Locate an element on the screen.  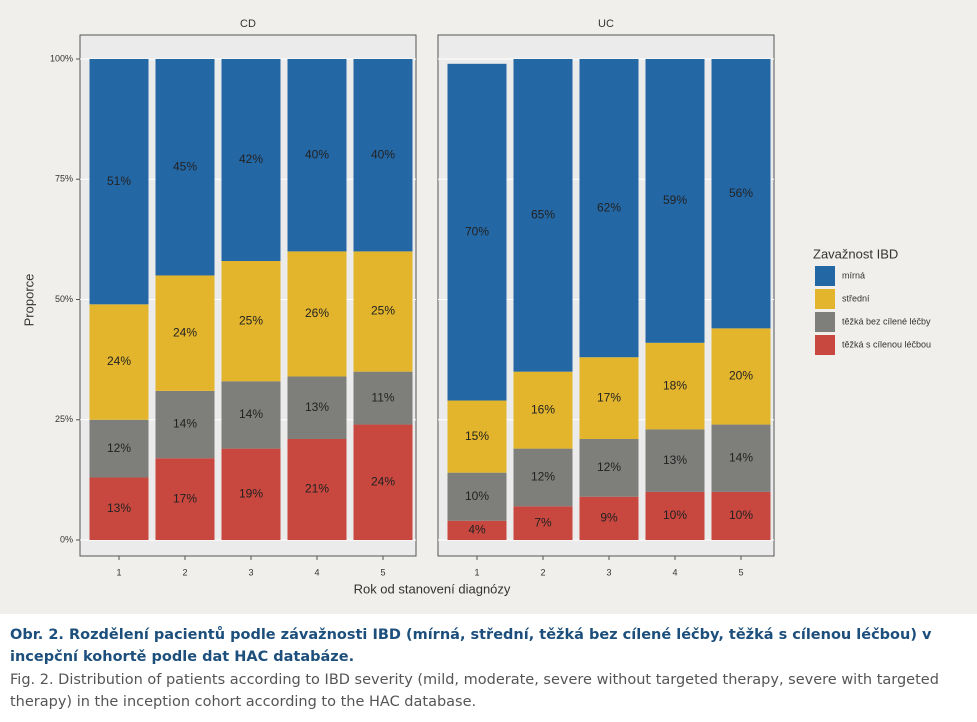
legend-label: střední is located at coordinates (856, 298).